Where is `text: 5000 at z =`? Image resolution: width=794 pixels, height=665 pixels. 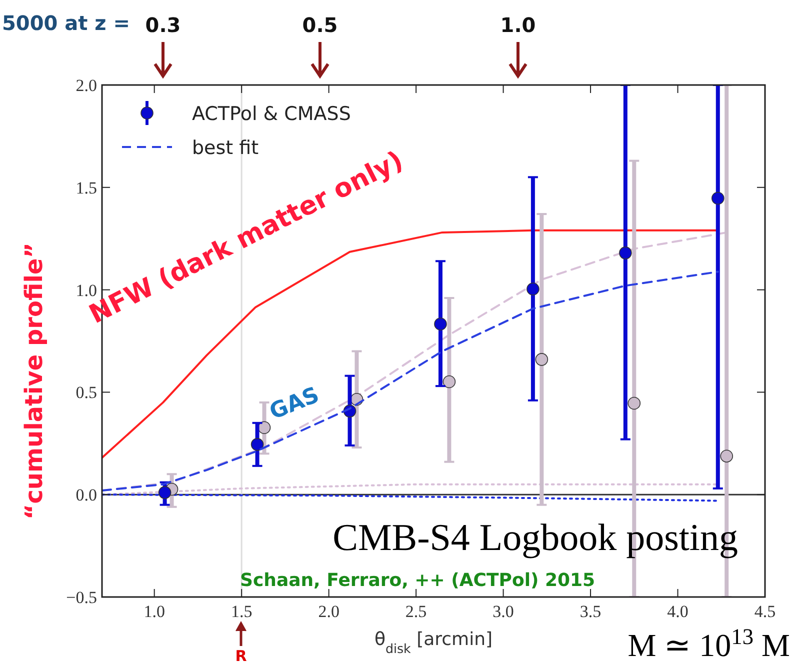
text: 5000 at z = is located at coordinates (66, 23).